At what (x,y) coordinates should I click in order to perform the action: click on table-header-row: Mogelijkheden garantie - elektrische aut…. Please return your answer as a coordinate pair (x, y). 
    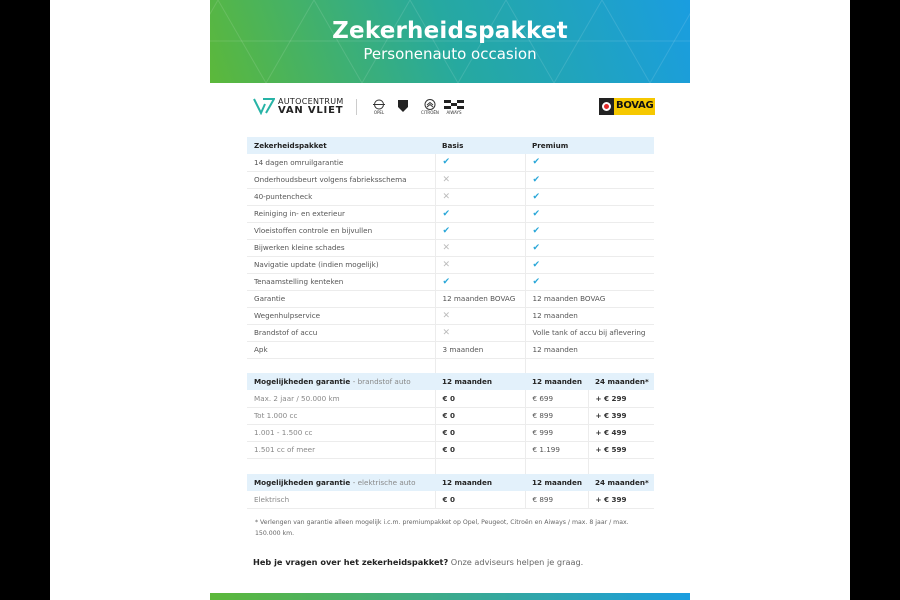
    Looking at the image, I should click on (450, 482).